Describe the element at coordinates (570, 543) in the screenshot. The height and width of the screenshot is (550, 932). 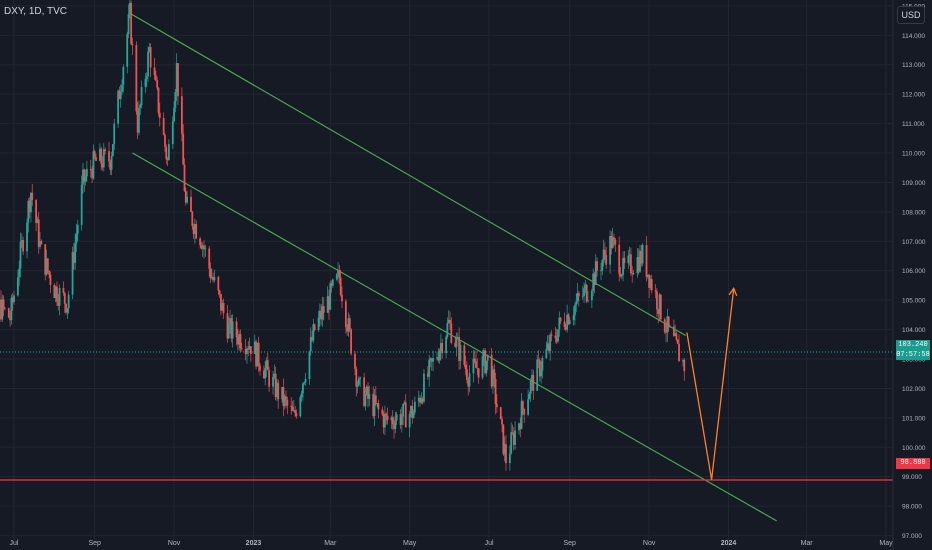
I see `x-tick-label: Sep` at that location.